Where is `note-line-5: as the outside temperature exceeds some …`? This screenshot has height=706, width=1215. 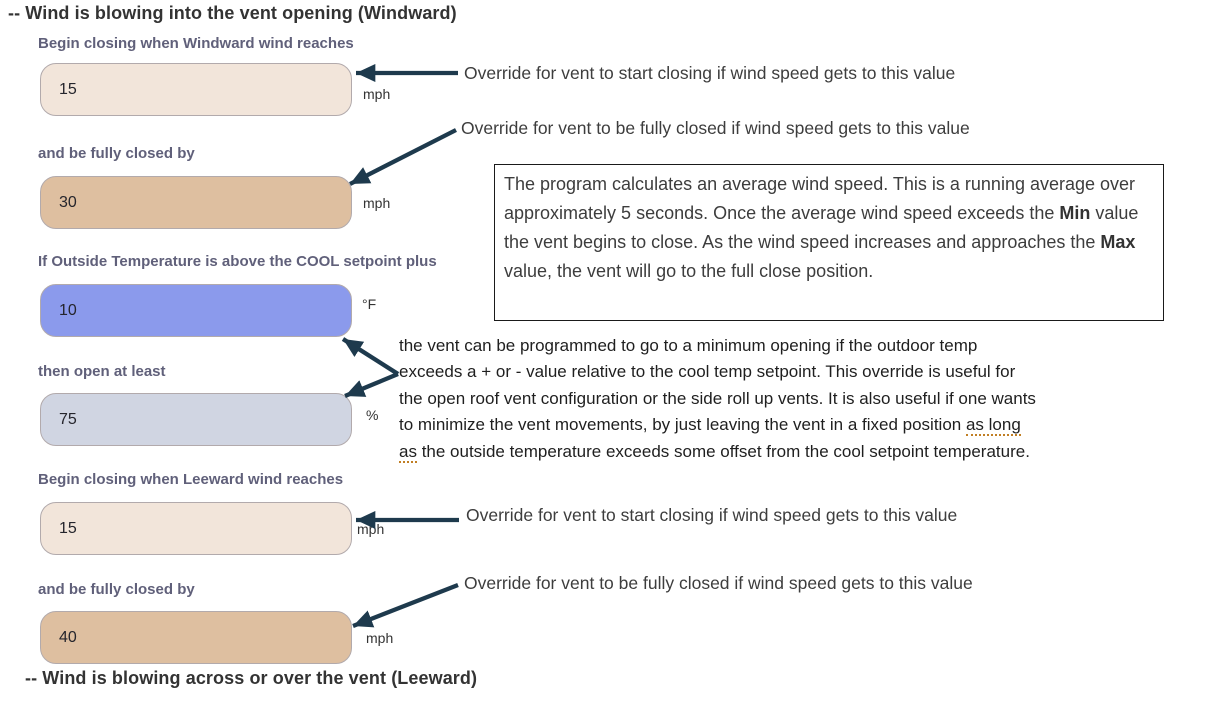 note-line-5: as the outside temperature exceeds some … is located at coordinates (714, 452).